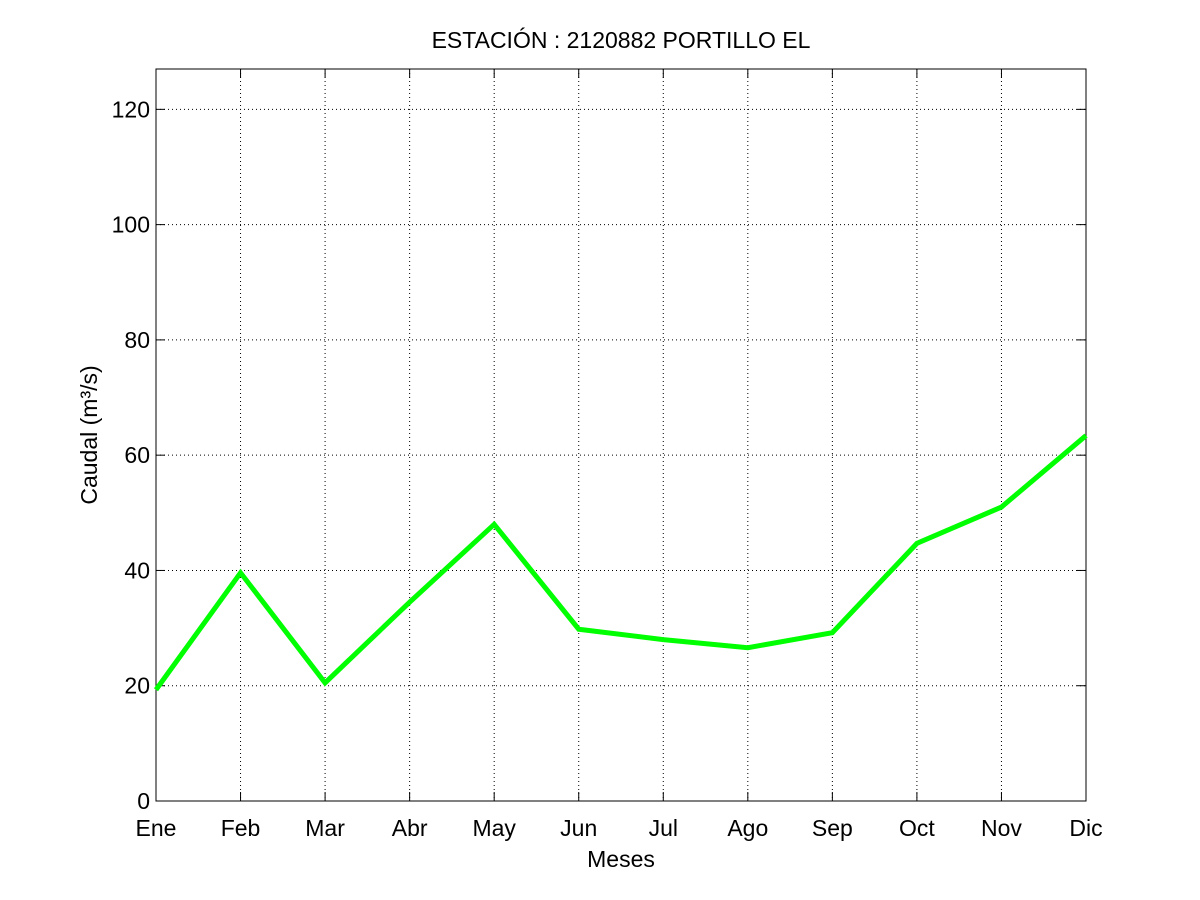  Describe the element at coordinates (747, 828) in the screenshot. I see `x-tick-label: Ago` at that location.